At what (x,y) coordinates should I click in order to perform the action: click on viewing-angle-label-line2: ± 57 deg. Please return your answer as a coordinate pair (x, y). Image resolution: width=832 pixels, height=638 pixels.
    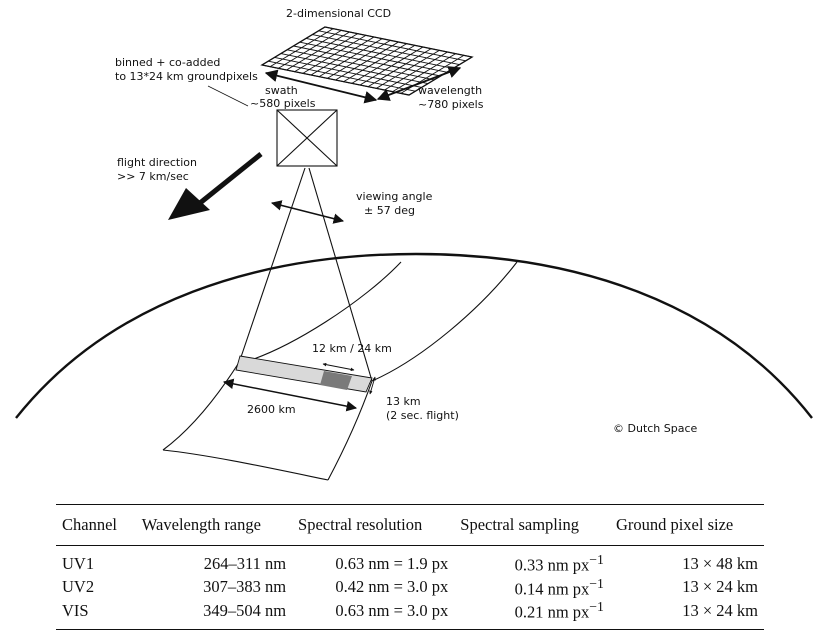
    Looking at the image, I should click on (389, 210).